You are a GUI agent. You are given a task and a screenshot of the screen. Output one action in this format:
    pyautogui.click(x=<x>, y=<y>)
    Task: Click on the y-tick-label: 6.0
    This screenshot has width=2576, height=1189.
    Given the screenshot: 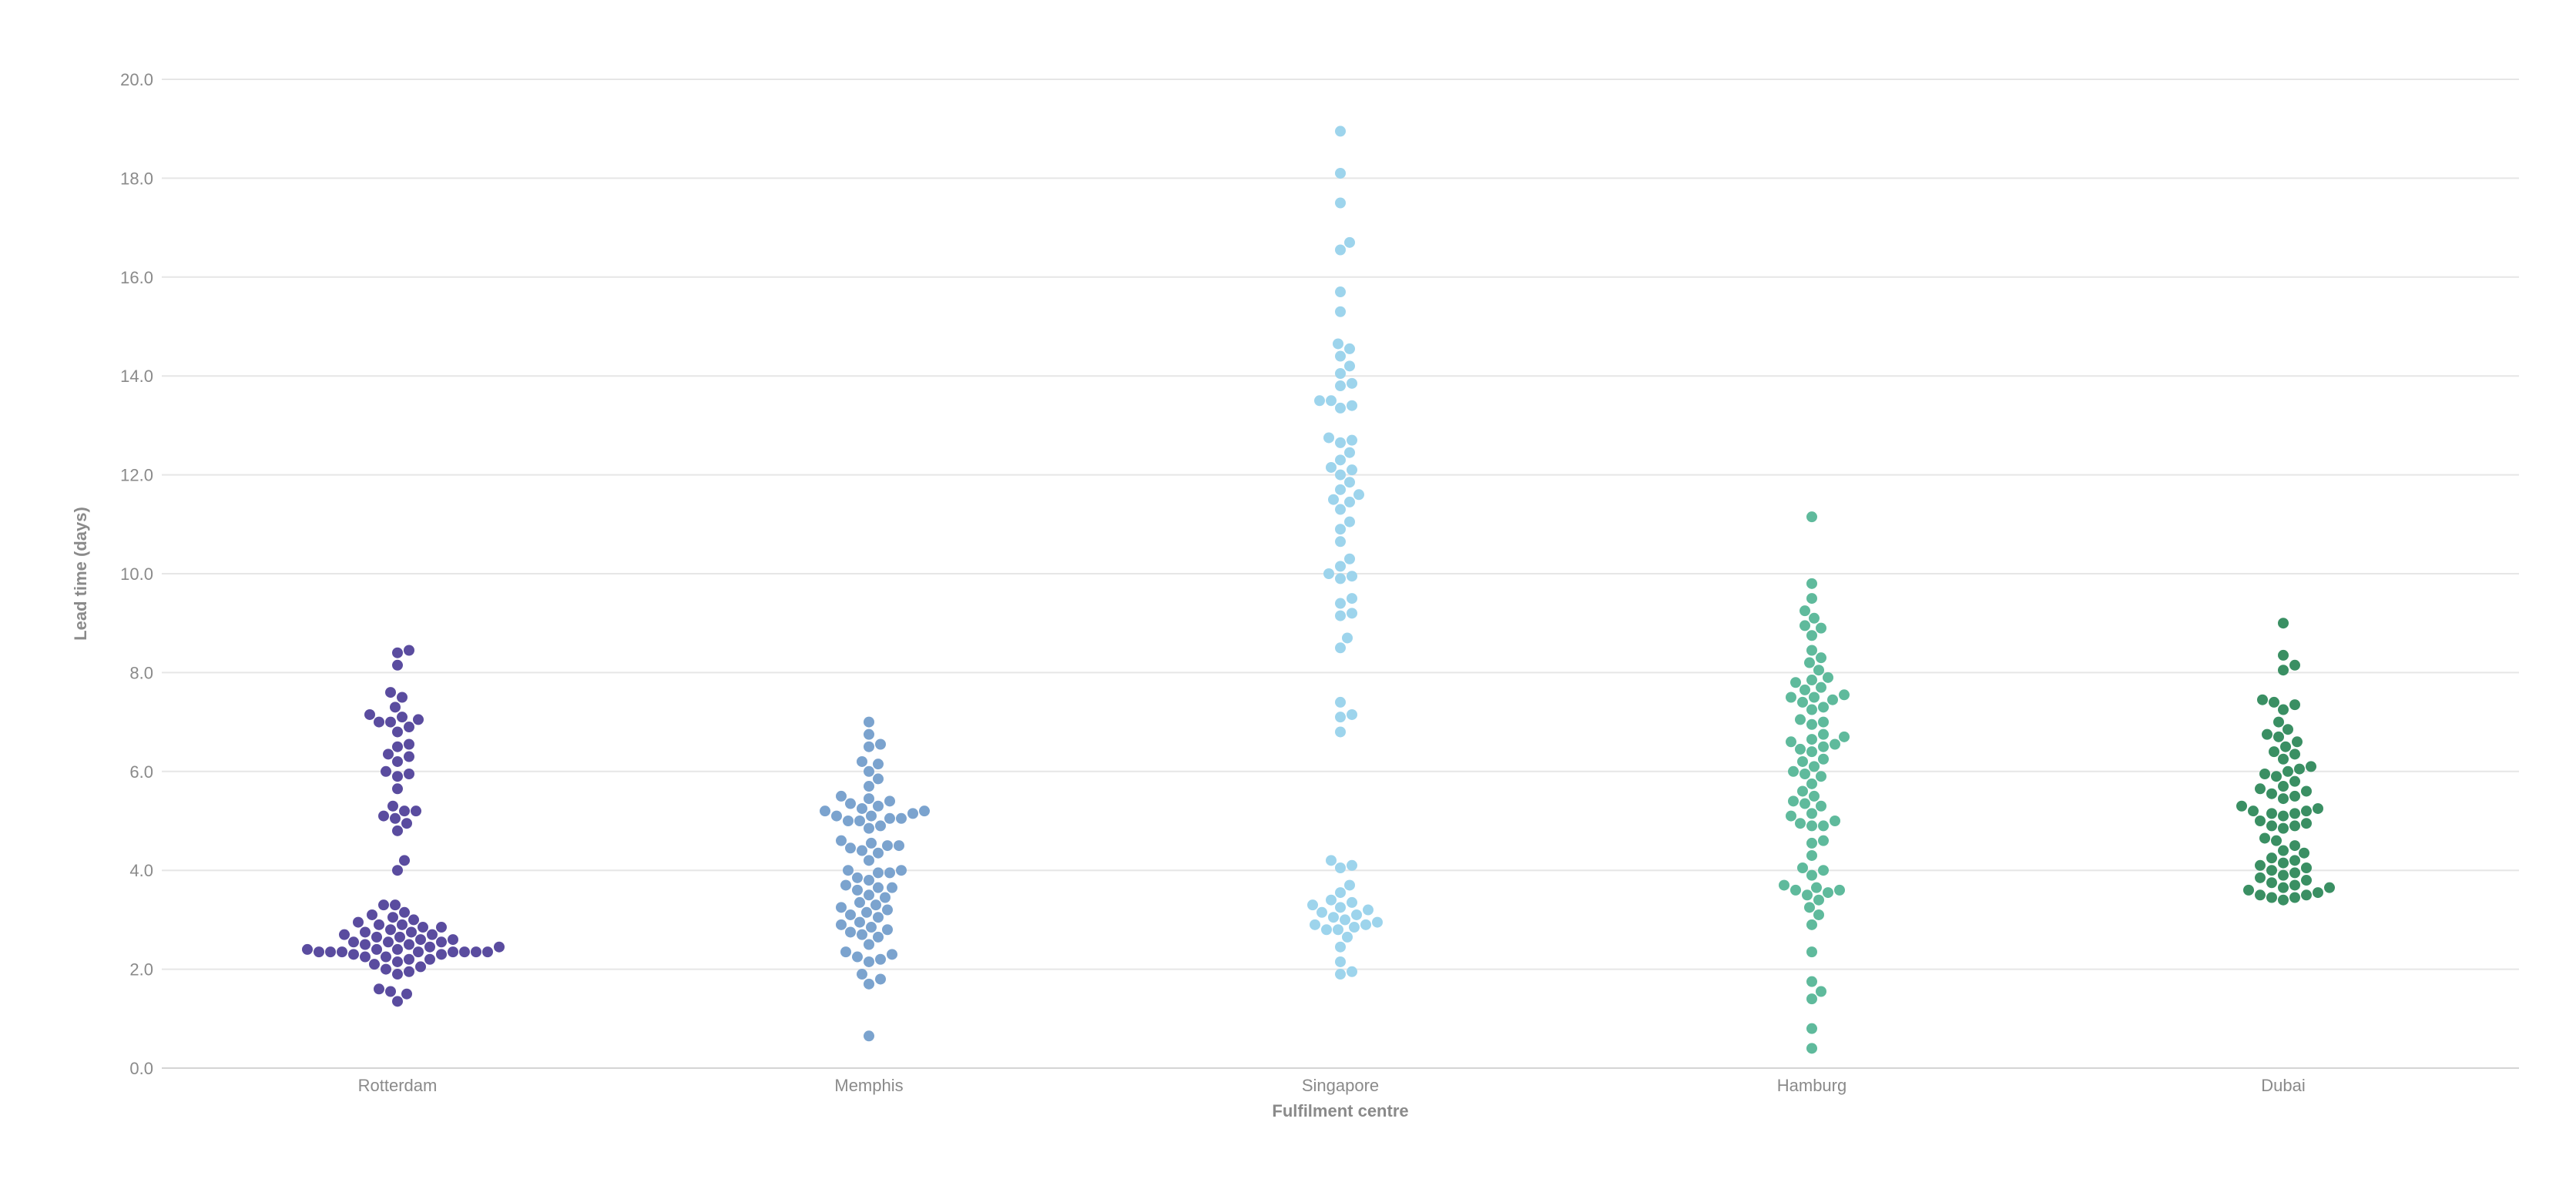 What is the action you would take?
    pyautogui.click(x=141, y=772)
    